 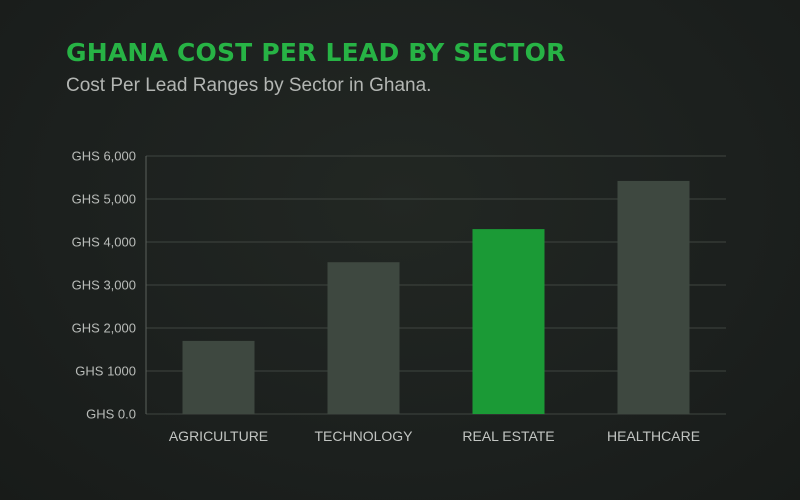 What do you see at coordinates (508, 321) in the screenshot?
I see `bar-real-estate` at bounding box center [508, 321].